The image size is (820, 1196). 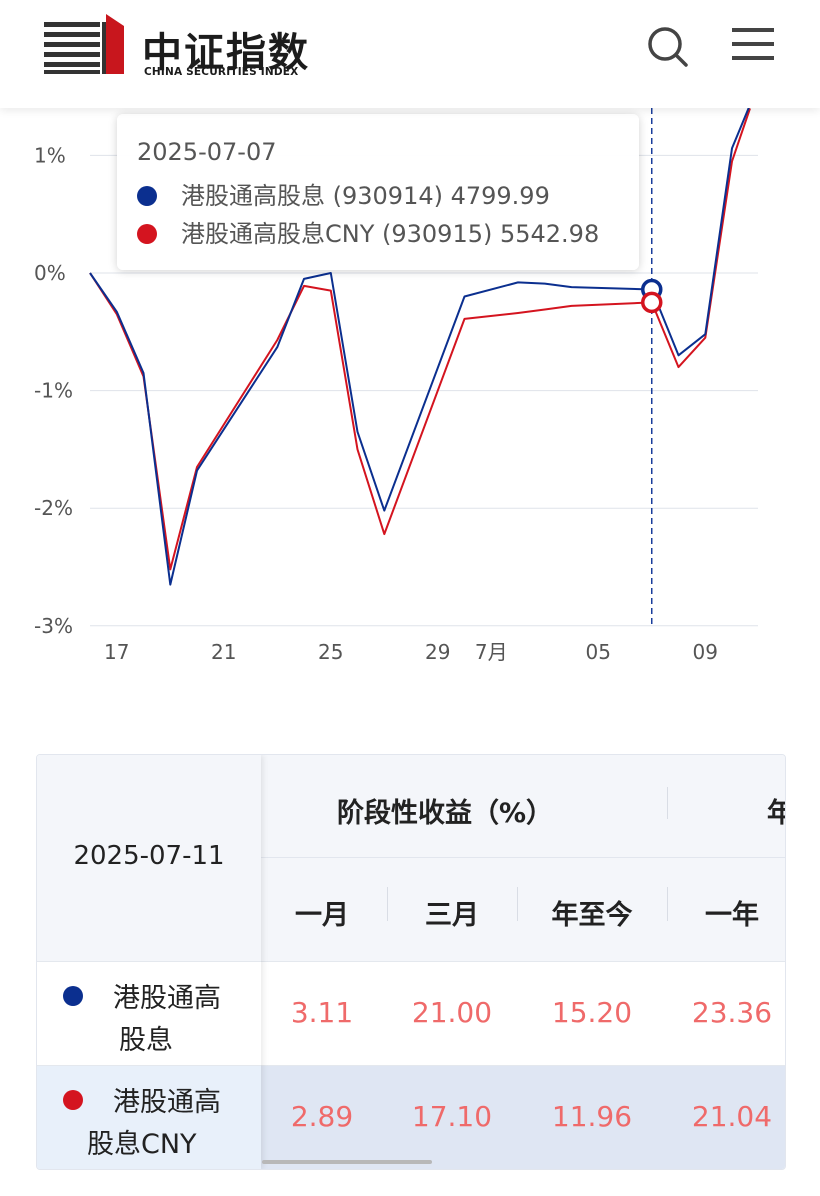 I want to click on group-header-next: 年, so click(x=776, y=810).